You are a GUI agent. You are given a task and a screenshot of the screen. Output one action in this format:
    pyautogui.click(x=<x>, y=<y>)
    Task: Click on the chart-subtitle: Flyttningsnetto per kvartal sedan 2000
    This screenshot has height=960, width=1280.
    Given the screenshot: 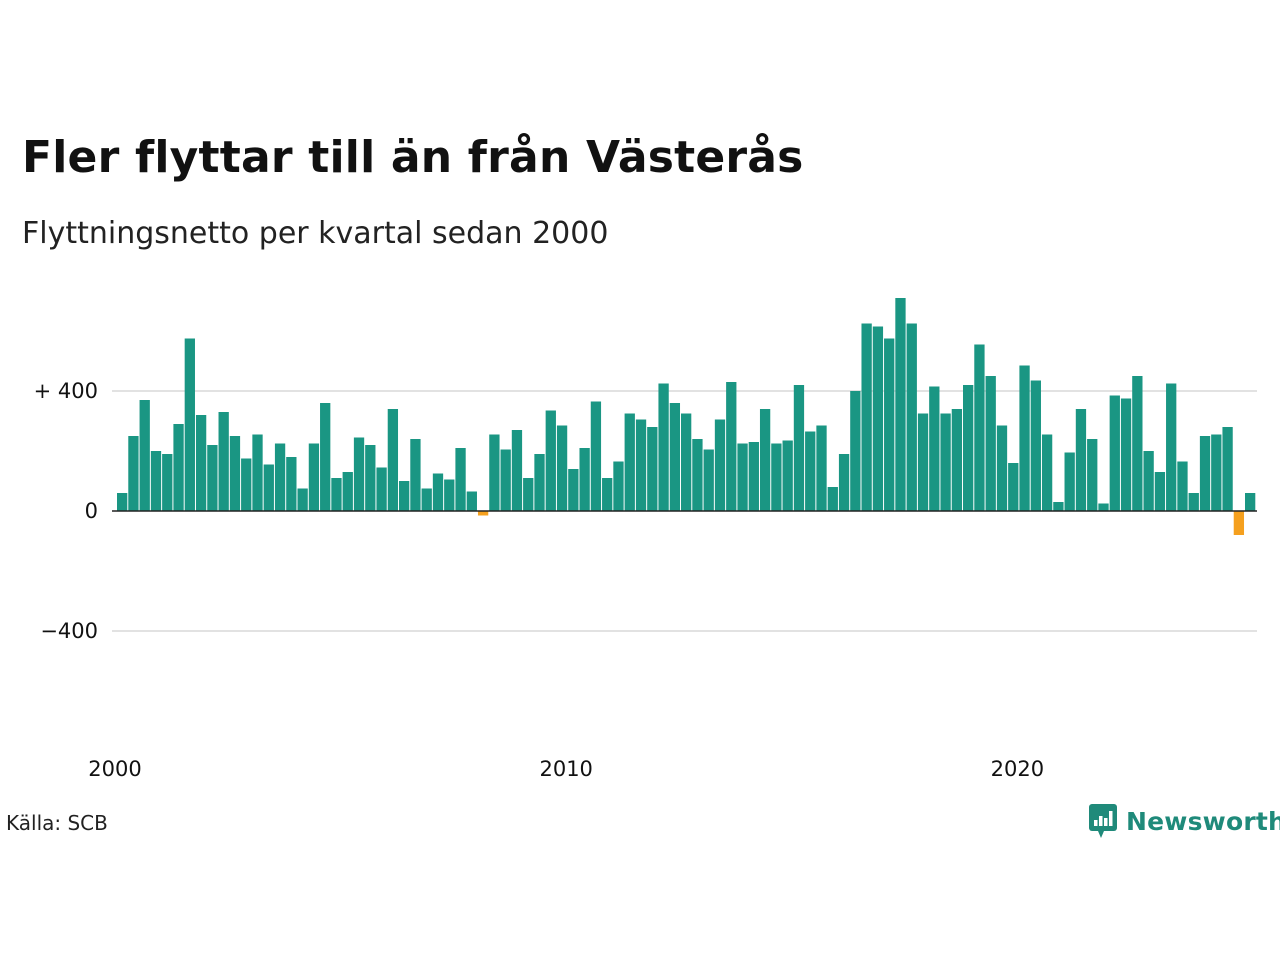 What is the action you would take?
    pyautogui.click(x=315, y=233)
    